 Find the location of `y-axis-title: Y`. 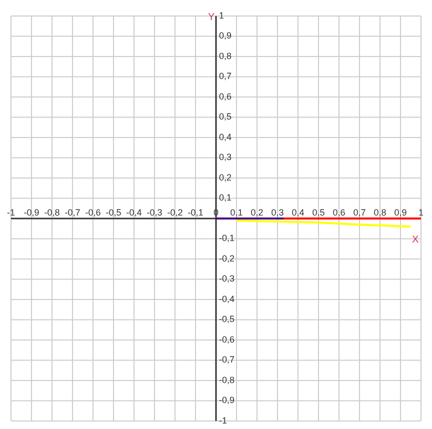

y-axis-title: Y is located at coordinates (211, 17).